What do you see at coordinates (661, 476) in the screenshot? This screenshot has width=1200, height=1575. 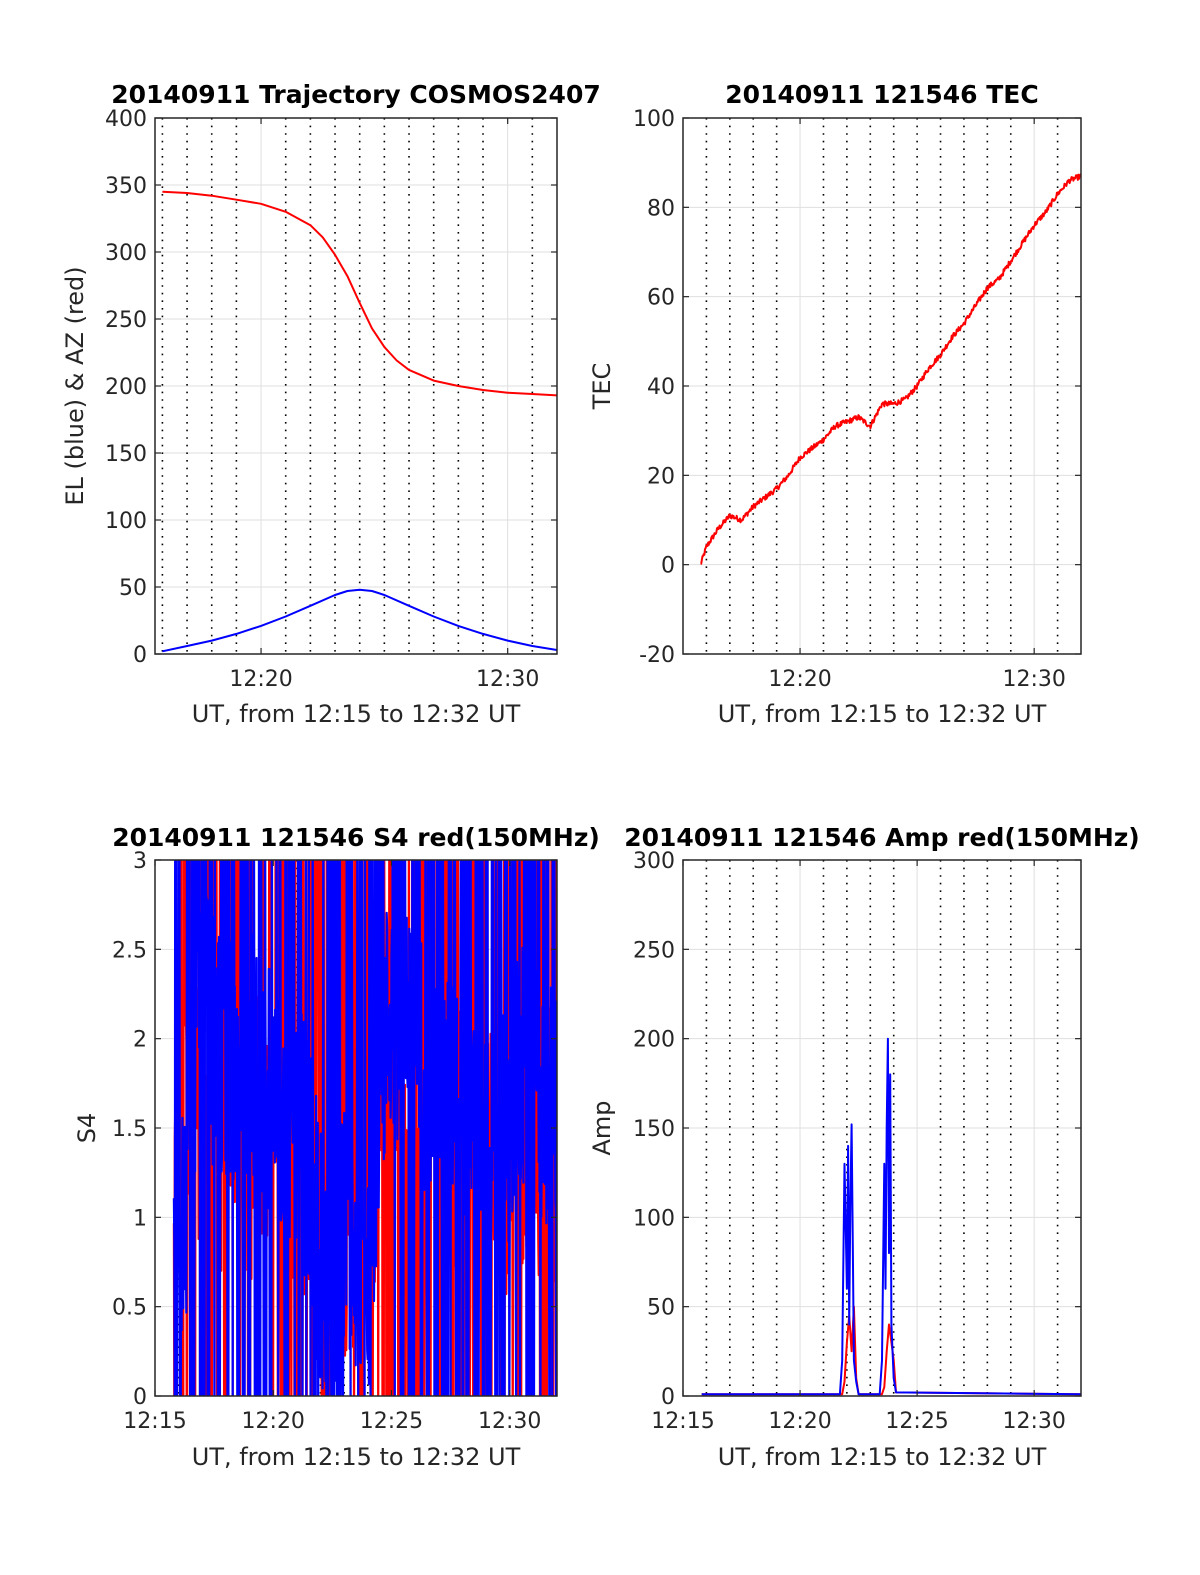 I see `tec-ytick-label: 20` at bounding box center [661, 476].